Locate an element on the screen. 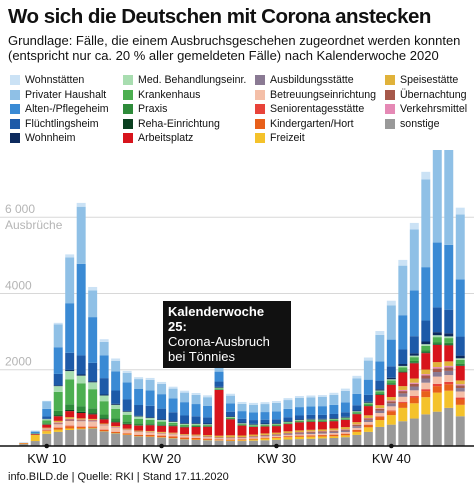 This screenshot has height=491, width=474. legend-label: Wohnheim is located at coordinates (50, 138).